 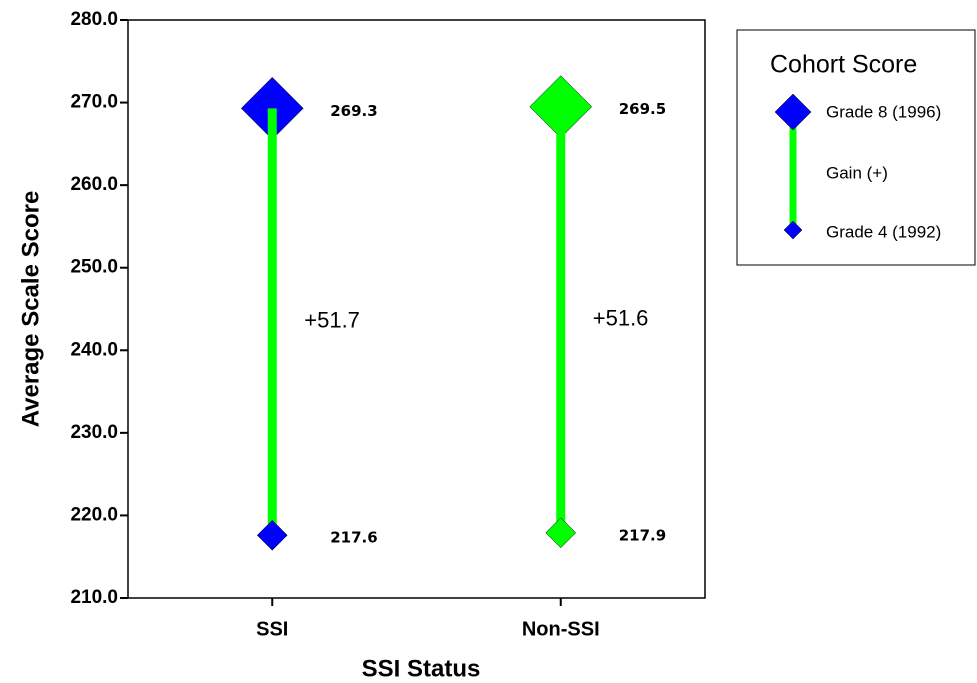 What do you see at coordinates (94, 184) in the screenshot?
I see `y-tick-label: 260.0` at bounding box center [94, 184].